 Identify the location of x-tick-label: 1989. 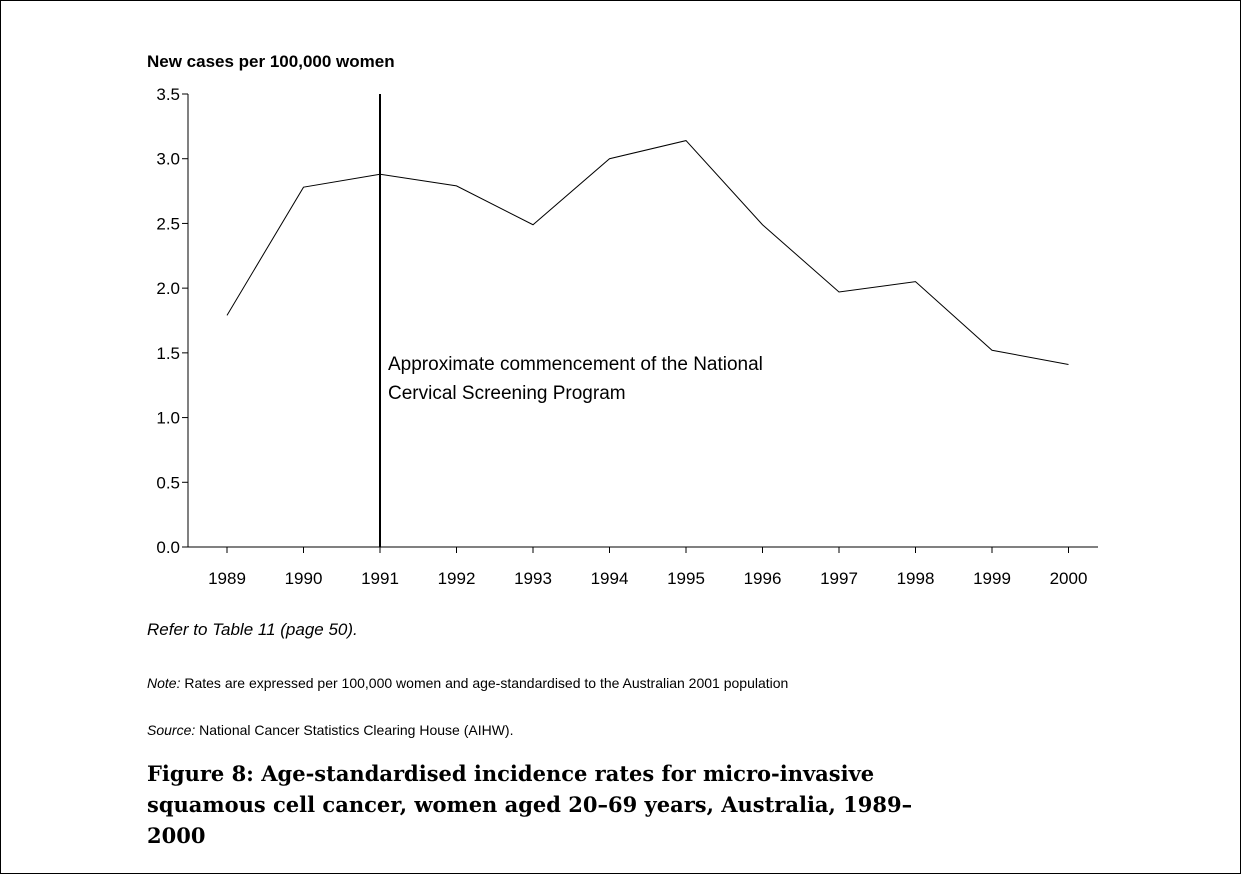
(227, 578).